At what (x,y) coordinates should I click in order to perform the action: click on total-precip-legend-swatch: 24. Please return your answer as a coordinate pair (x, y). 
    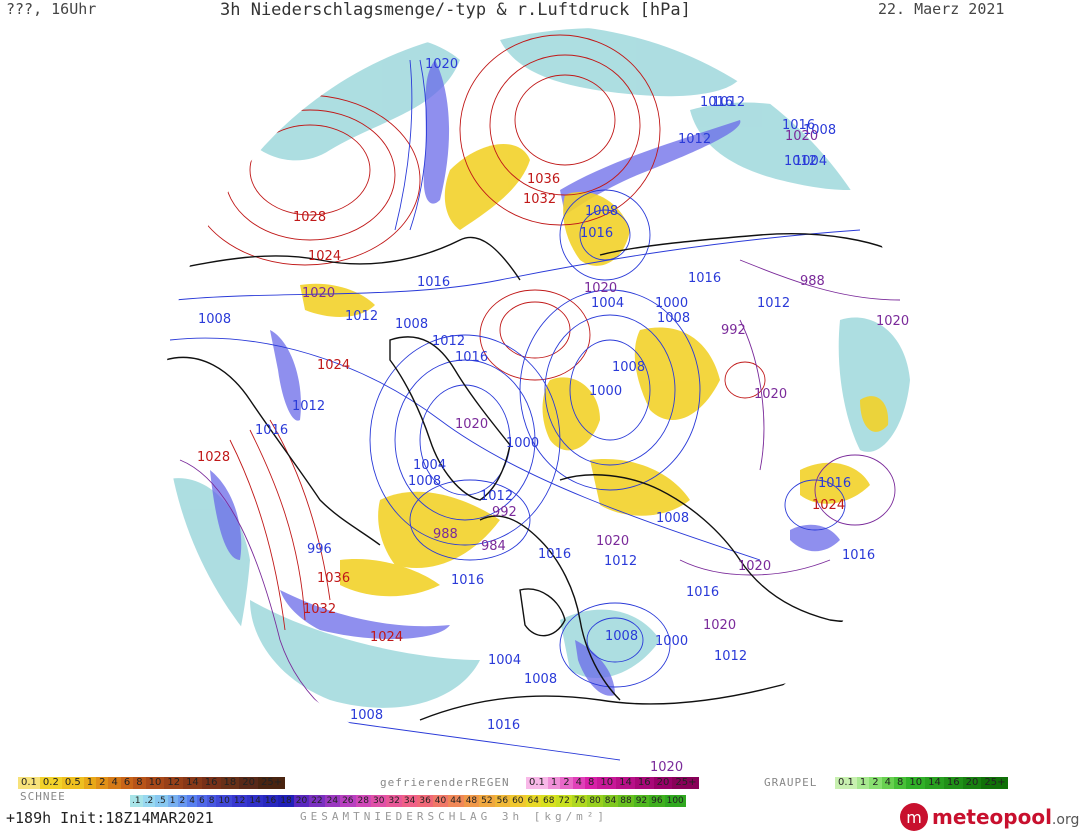
    Looking at the image, I should click on (332, 801).